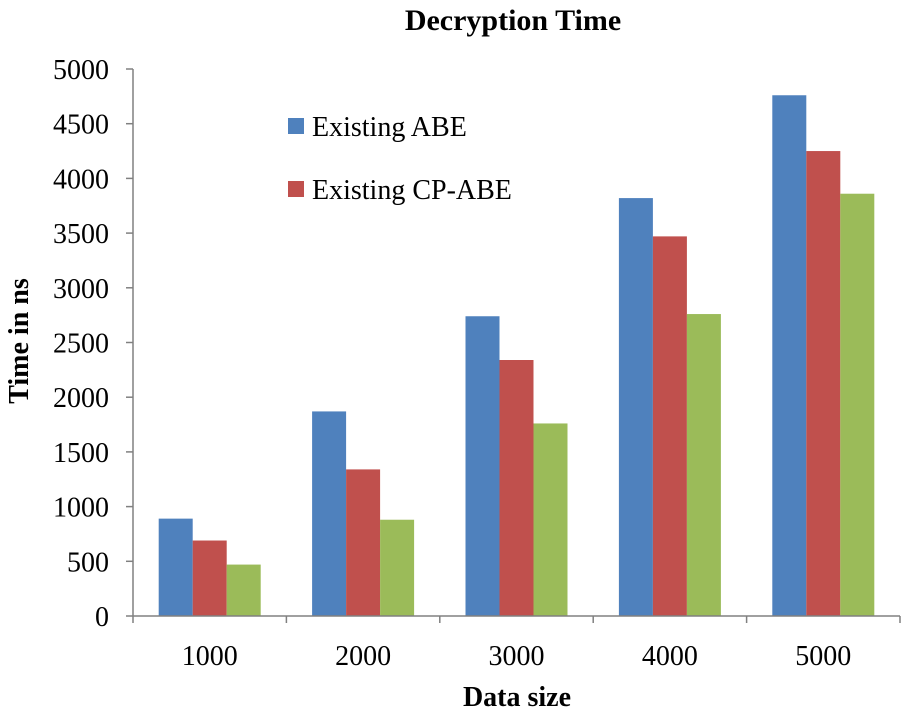 This screenshot has height=715, width=901. Describe the element at coordinates (329, 513) in the screenshot. I see `bar-series-1-2000` at that location.